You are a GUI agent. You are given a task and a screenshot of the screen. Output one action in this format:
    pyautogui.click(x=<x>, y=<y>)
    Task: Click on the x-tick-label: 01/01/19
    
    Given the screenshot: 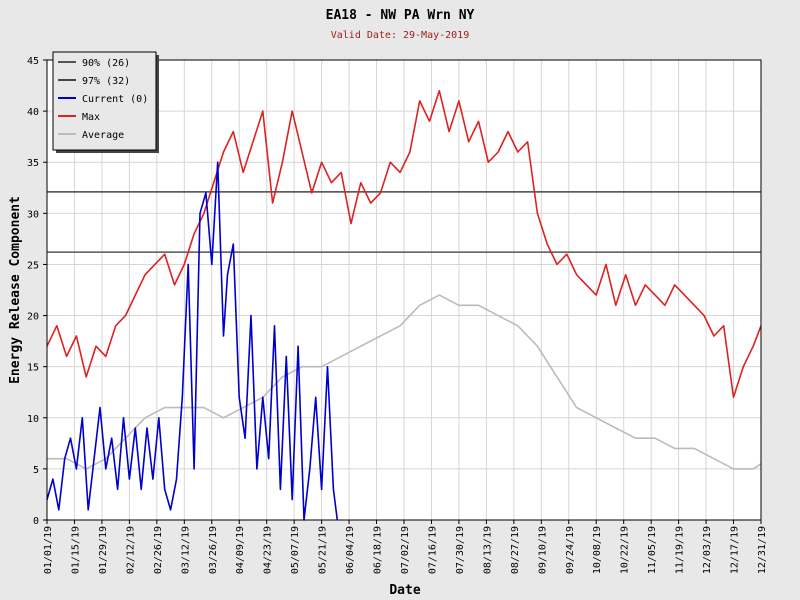 What is the action you would take?
    pyautogui.click(x=48, y=550)
    